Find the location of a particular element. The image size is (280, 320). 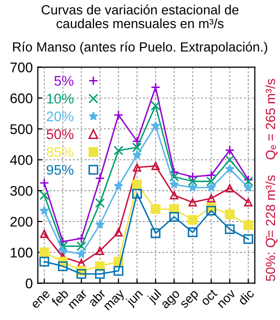

y-tick-label: 200 is located at coordinates (21, 221).